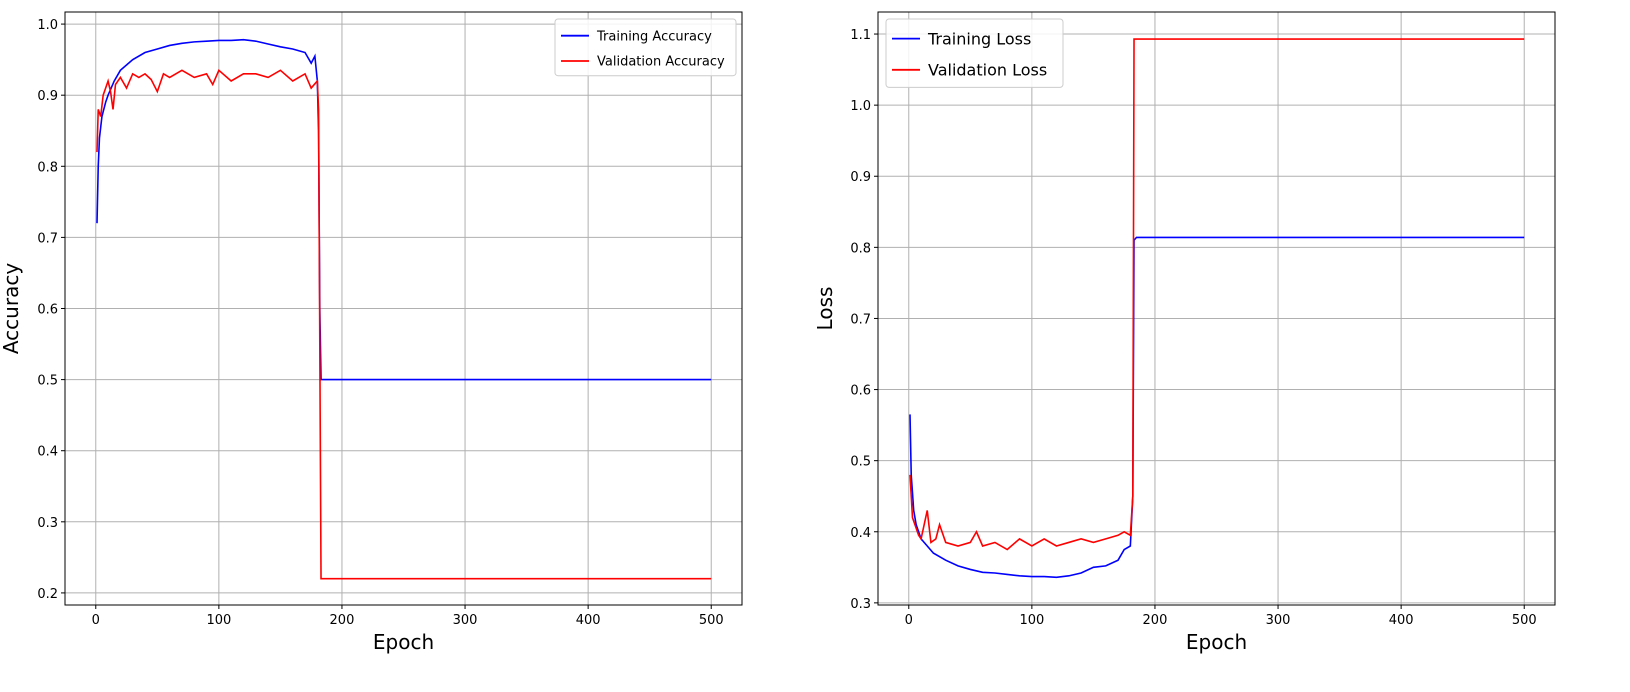 Image resolution: width=1630 pixels, height=692 pixels. What do you see at coordinates (825, 309) in the screenshot?
I see `y-axis-label: Loss` at bounding box center [825, 309].